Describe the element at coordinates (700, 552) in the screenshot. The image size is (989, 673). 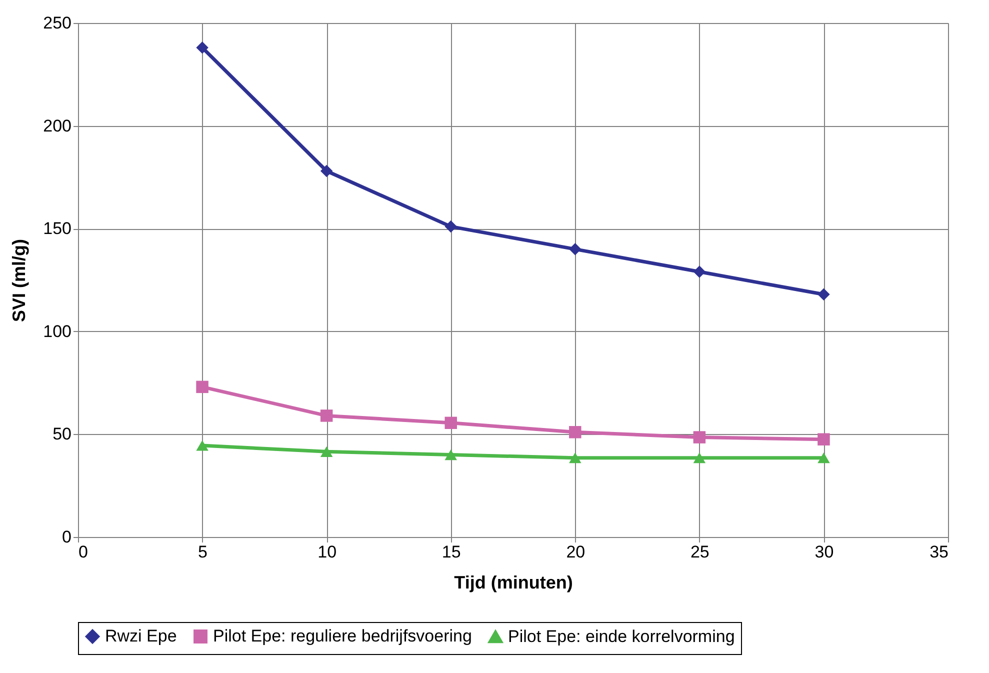
I see `x-tick-label: 25` at that location.